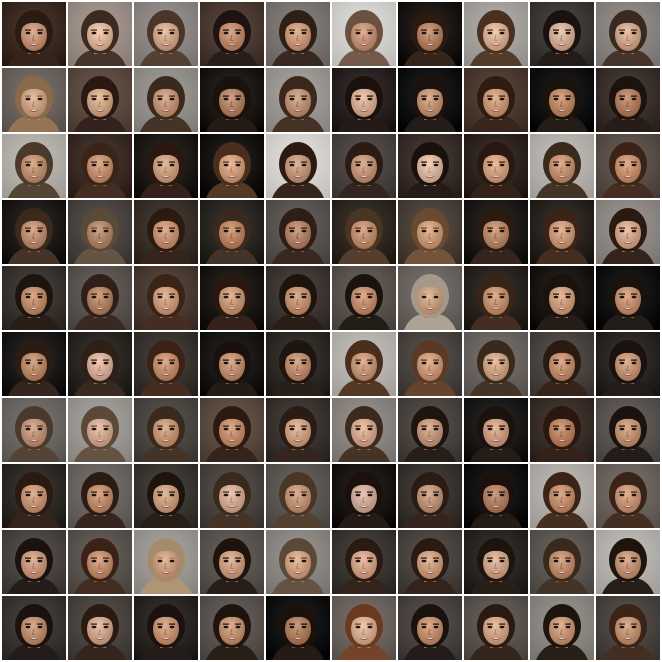 This screenshot has height=662, width=662. What do you see at coordinates (166, 34) in the screenshot?
I see `face-tile-r1-c3` at bounding box center [166, 34].